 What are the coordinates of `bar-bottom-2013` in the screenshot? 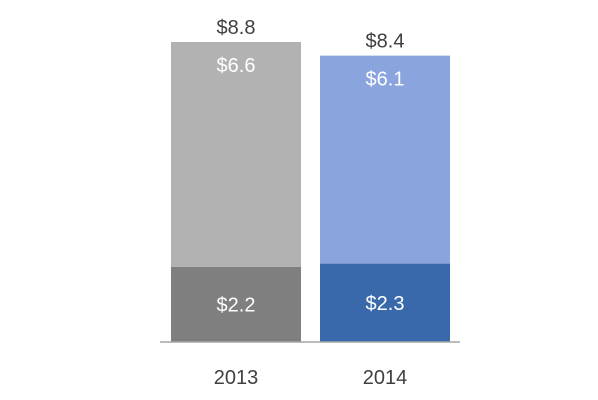 It's located at (236, 304).